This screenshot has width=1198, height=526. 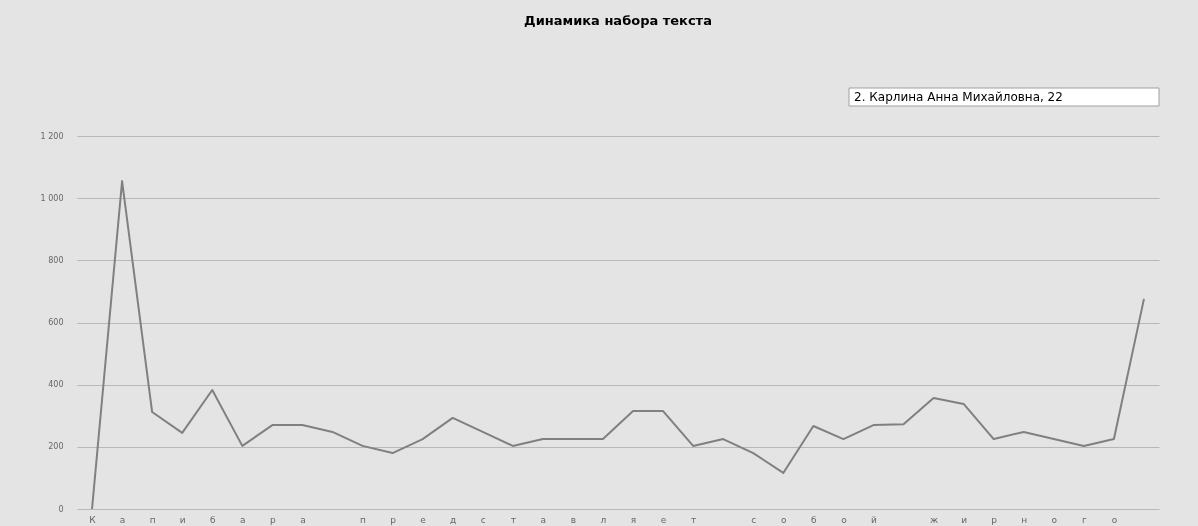 I want to click on y-tick-label: 800, so click(x=56, y=260).